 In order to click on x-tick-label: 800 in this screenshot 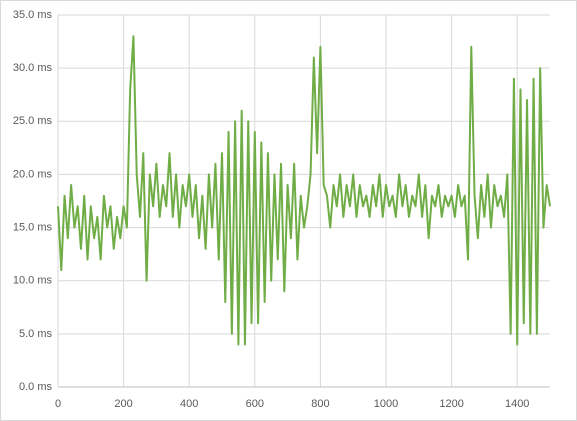, I will do `click(320, 404)`.